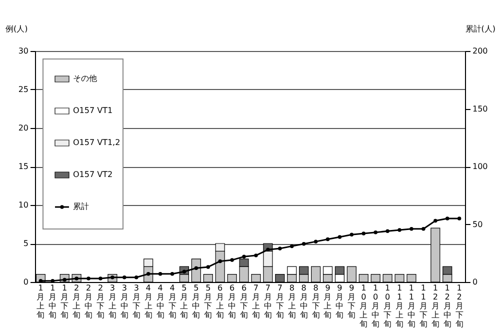  What do you see at coordinates (376, 306) in the screenshot?
I see `x-tick-label: 10月中旬` at bounding box center [376, 306].